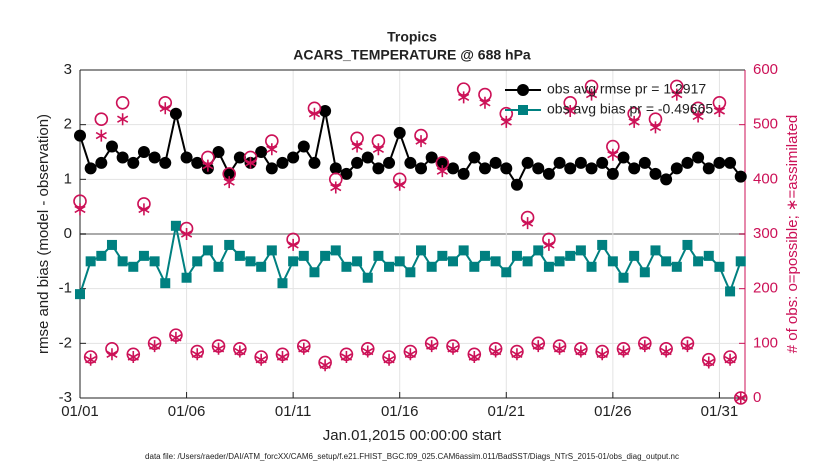 The width and height of the screenshot is (830, 475). What do you see at coordinates (765, 342) in the screenshot?
I see `y2-tick-label: 100` at bounding box center [765, 342].